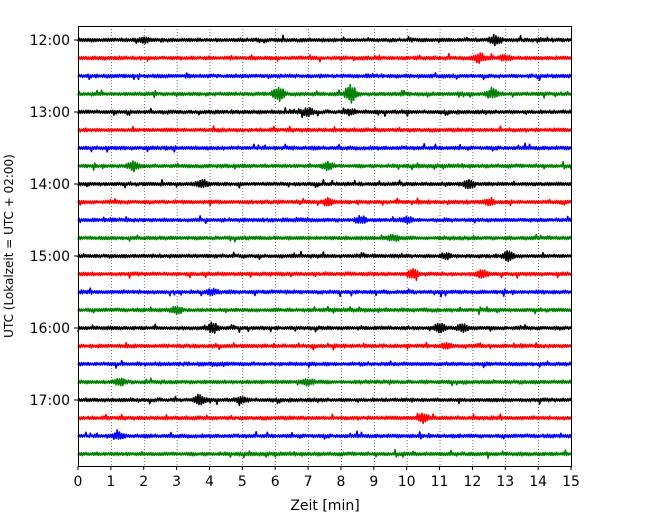  I want to click on x-tick-label: 13, so click(505, 482).